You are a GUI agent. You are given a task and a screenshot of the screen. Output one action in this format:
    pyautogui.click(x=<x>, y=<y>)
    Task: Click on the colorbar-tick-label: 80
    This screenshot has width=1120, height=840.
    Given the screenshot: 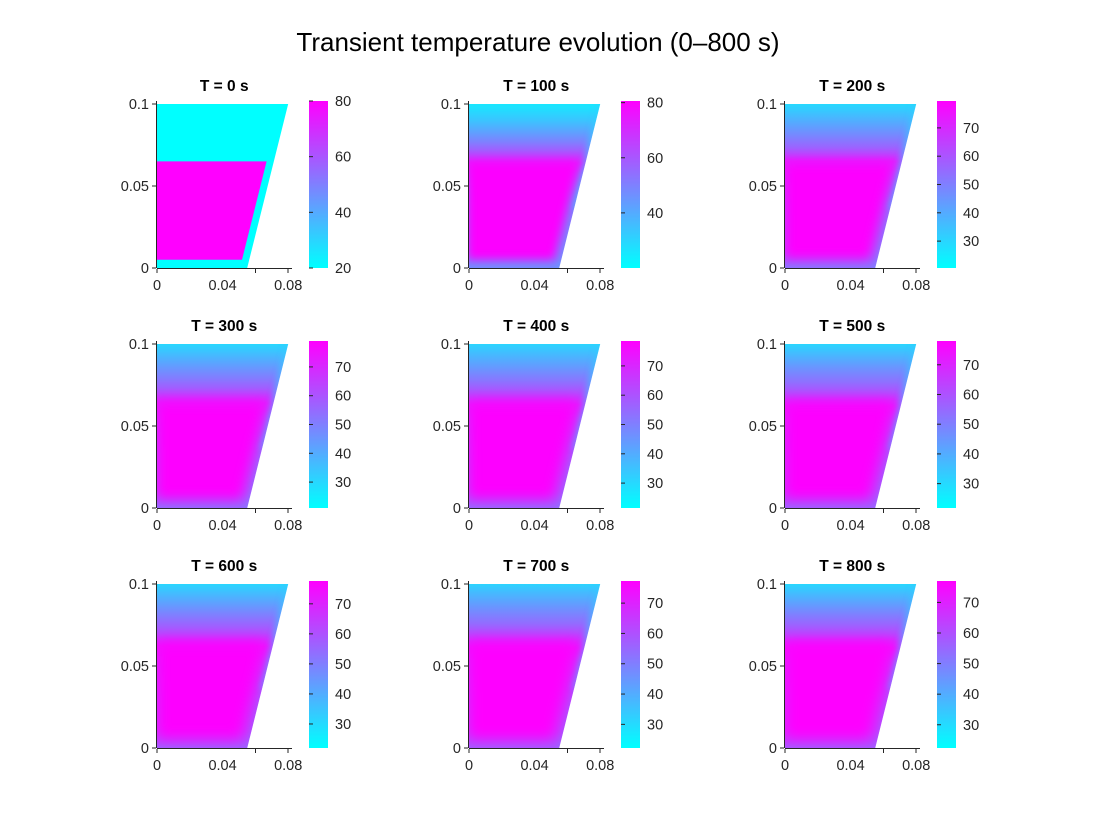 What is the action you would take?
    pyautogui.click(x=343, y=102)
    